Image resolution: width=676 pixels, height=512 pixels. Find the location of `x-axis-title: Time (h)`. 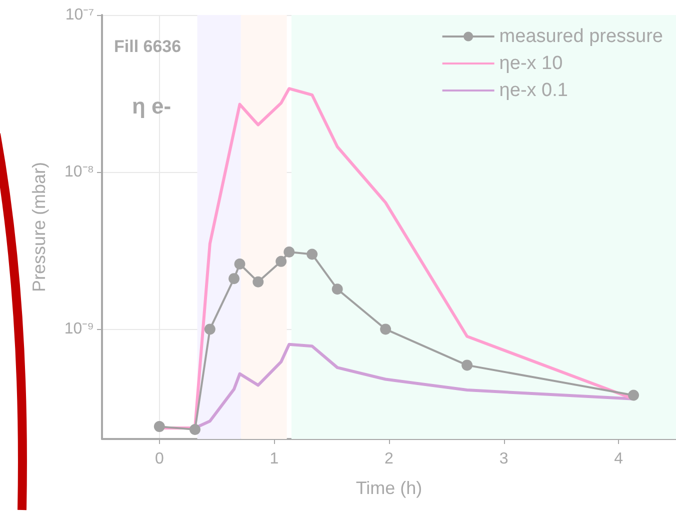

x-axis-title: Time (h) is located at coordinates (389, 488).